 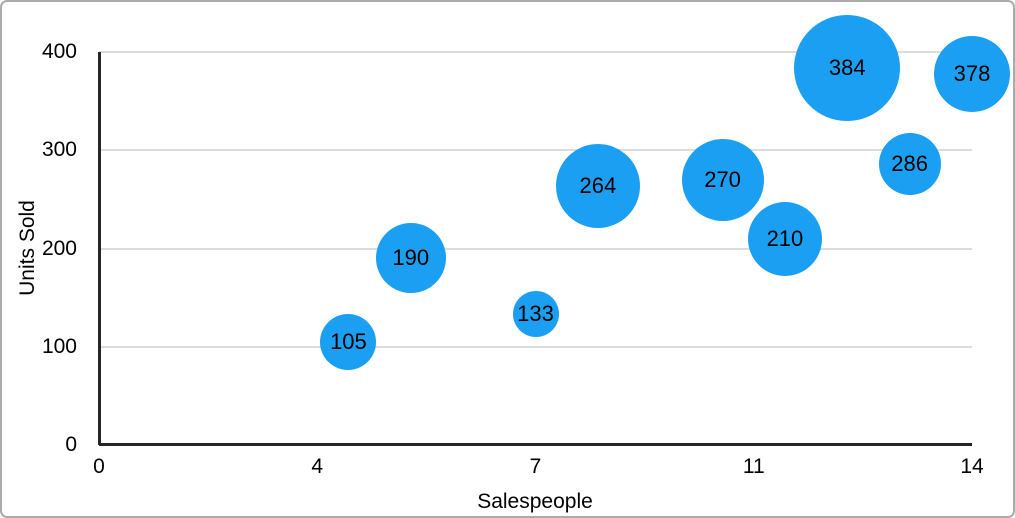 What do you see at coordinates (59, 248) in the screenshot?
I see `y-tick-label-200: 200` at bounding box center [59, 248].